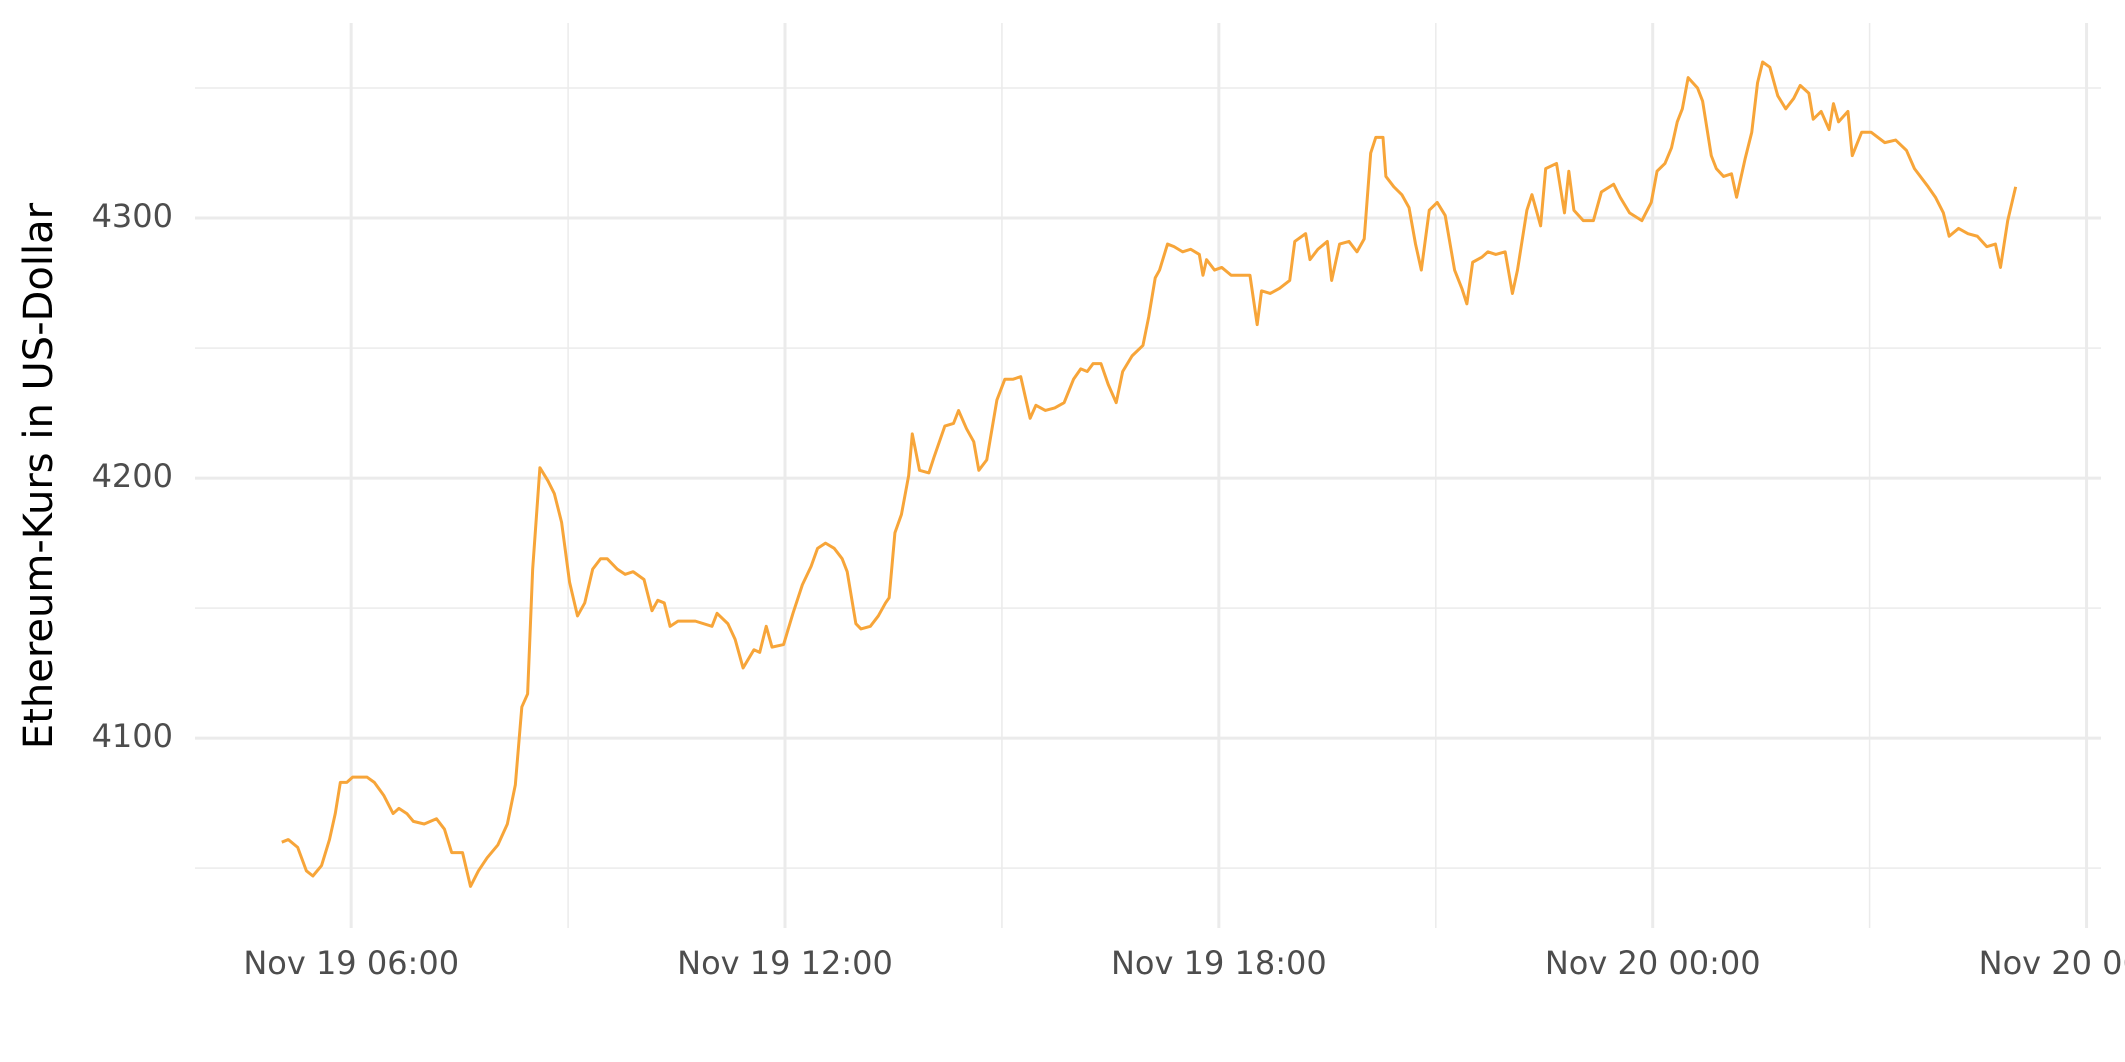  What do you see at coordinates (132, 476) in the screenshot?
I see `y-tick-label: 4200` at bounding box center [132, 476].